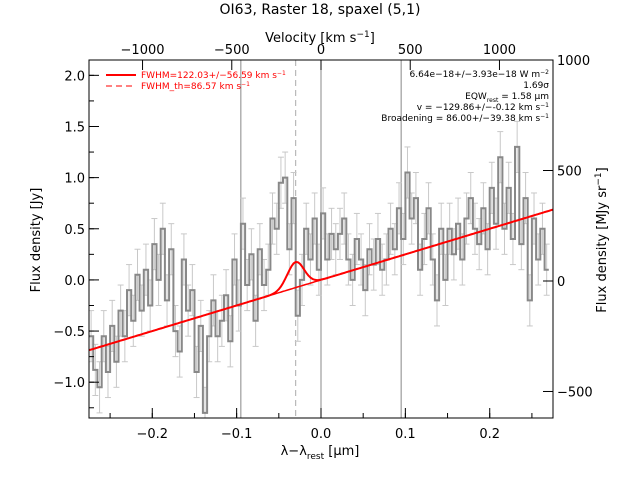 This screenshot has width=640, height=480. Describe the element at coordinates (195, 86) in the screenshot. I see `legend-label: FWHM_th=86.57 km s−1` at that location.